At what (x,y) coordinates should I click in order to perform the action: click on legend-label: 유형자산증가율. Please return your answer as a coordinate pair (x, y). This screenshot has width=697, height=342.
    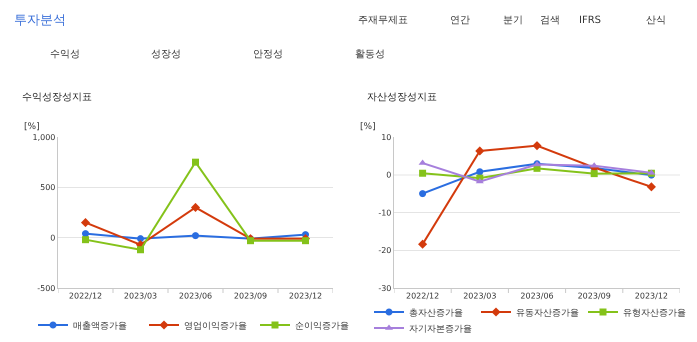
    Looking at the image, I should click on (654, 313).